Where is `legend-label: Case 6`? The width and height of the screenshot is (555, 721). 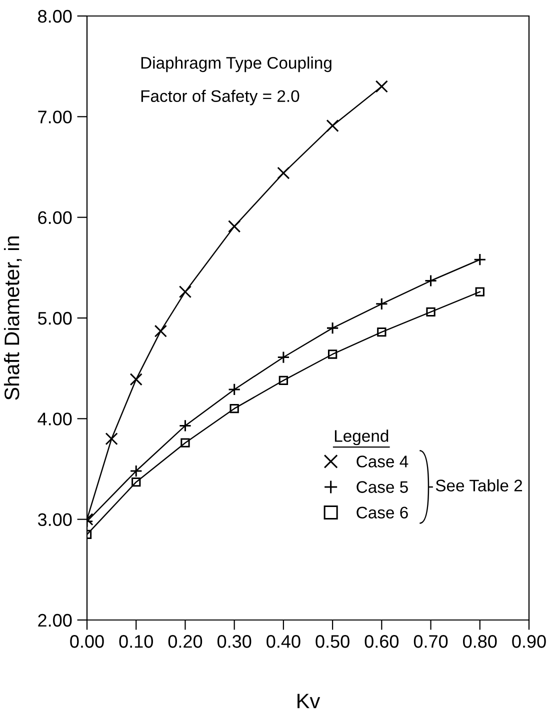 legend-label: Case 6 is located at coordinates (382, 512).